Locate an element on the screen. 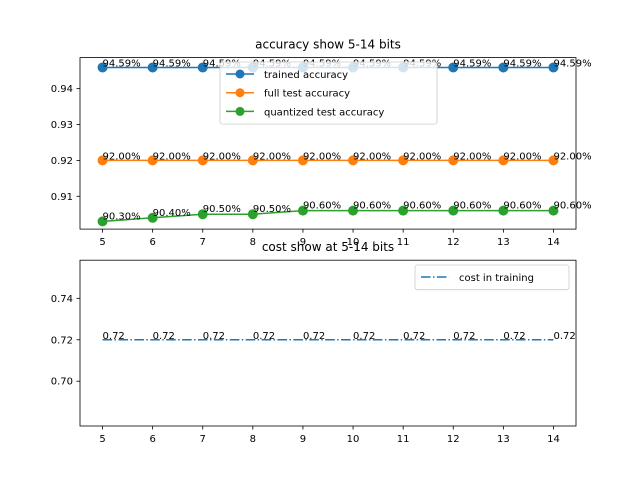 The width and height of the screenshot is (640, 480). y-tick-label: 0.92 is located at coordinates (62, 161).